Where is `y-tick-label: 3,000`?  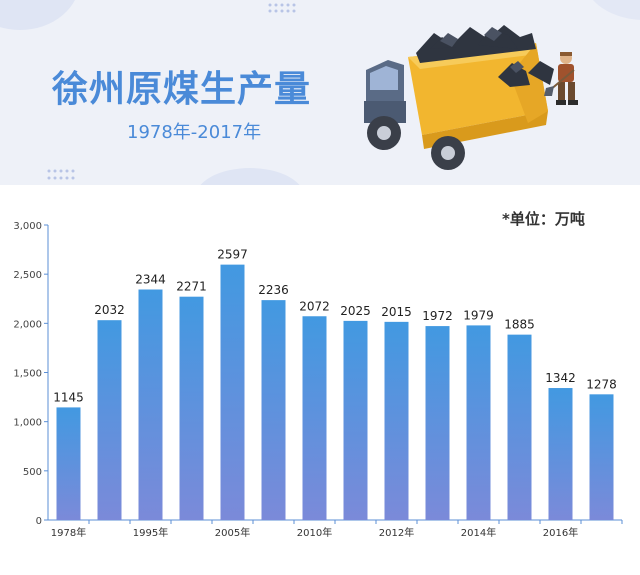 y-tick-label: 3,000 is located at coordinates (27, 226).